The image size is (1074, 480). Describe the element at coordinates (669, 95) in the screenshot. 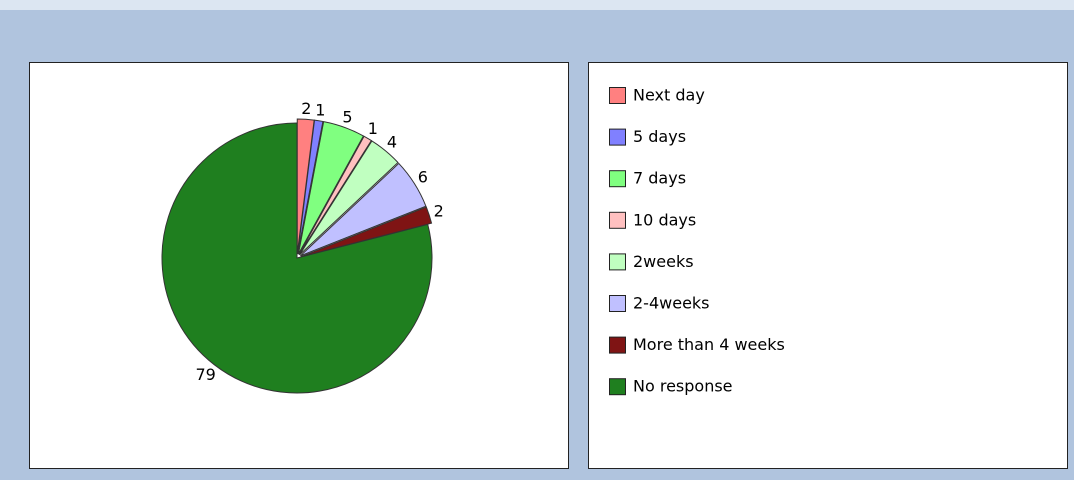

I see `legend-label: Next day` at that location.